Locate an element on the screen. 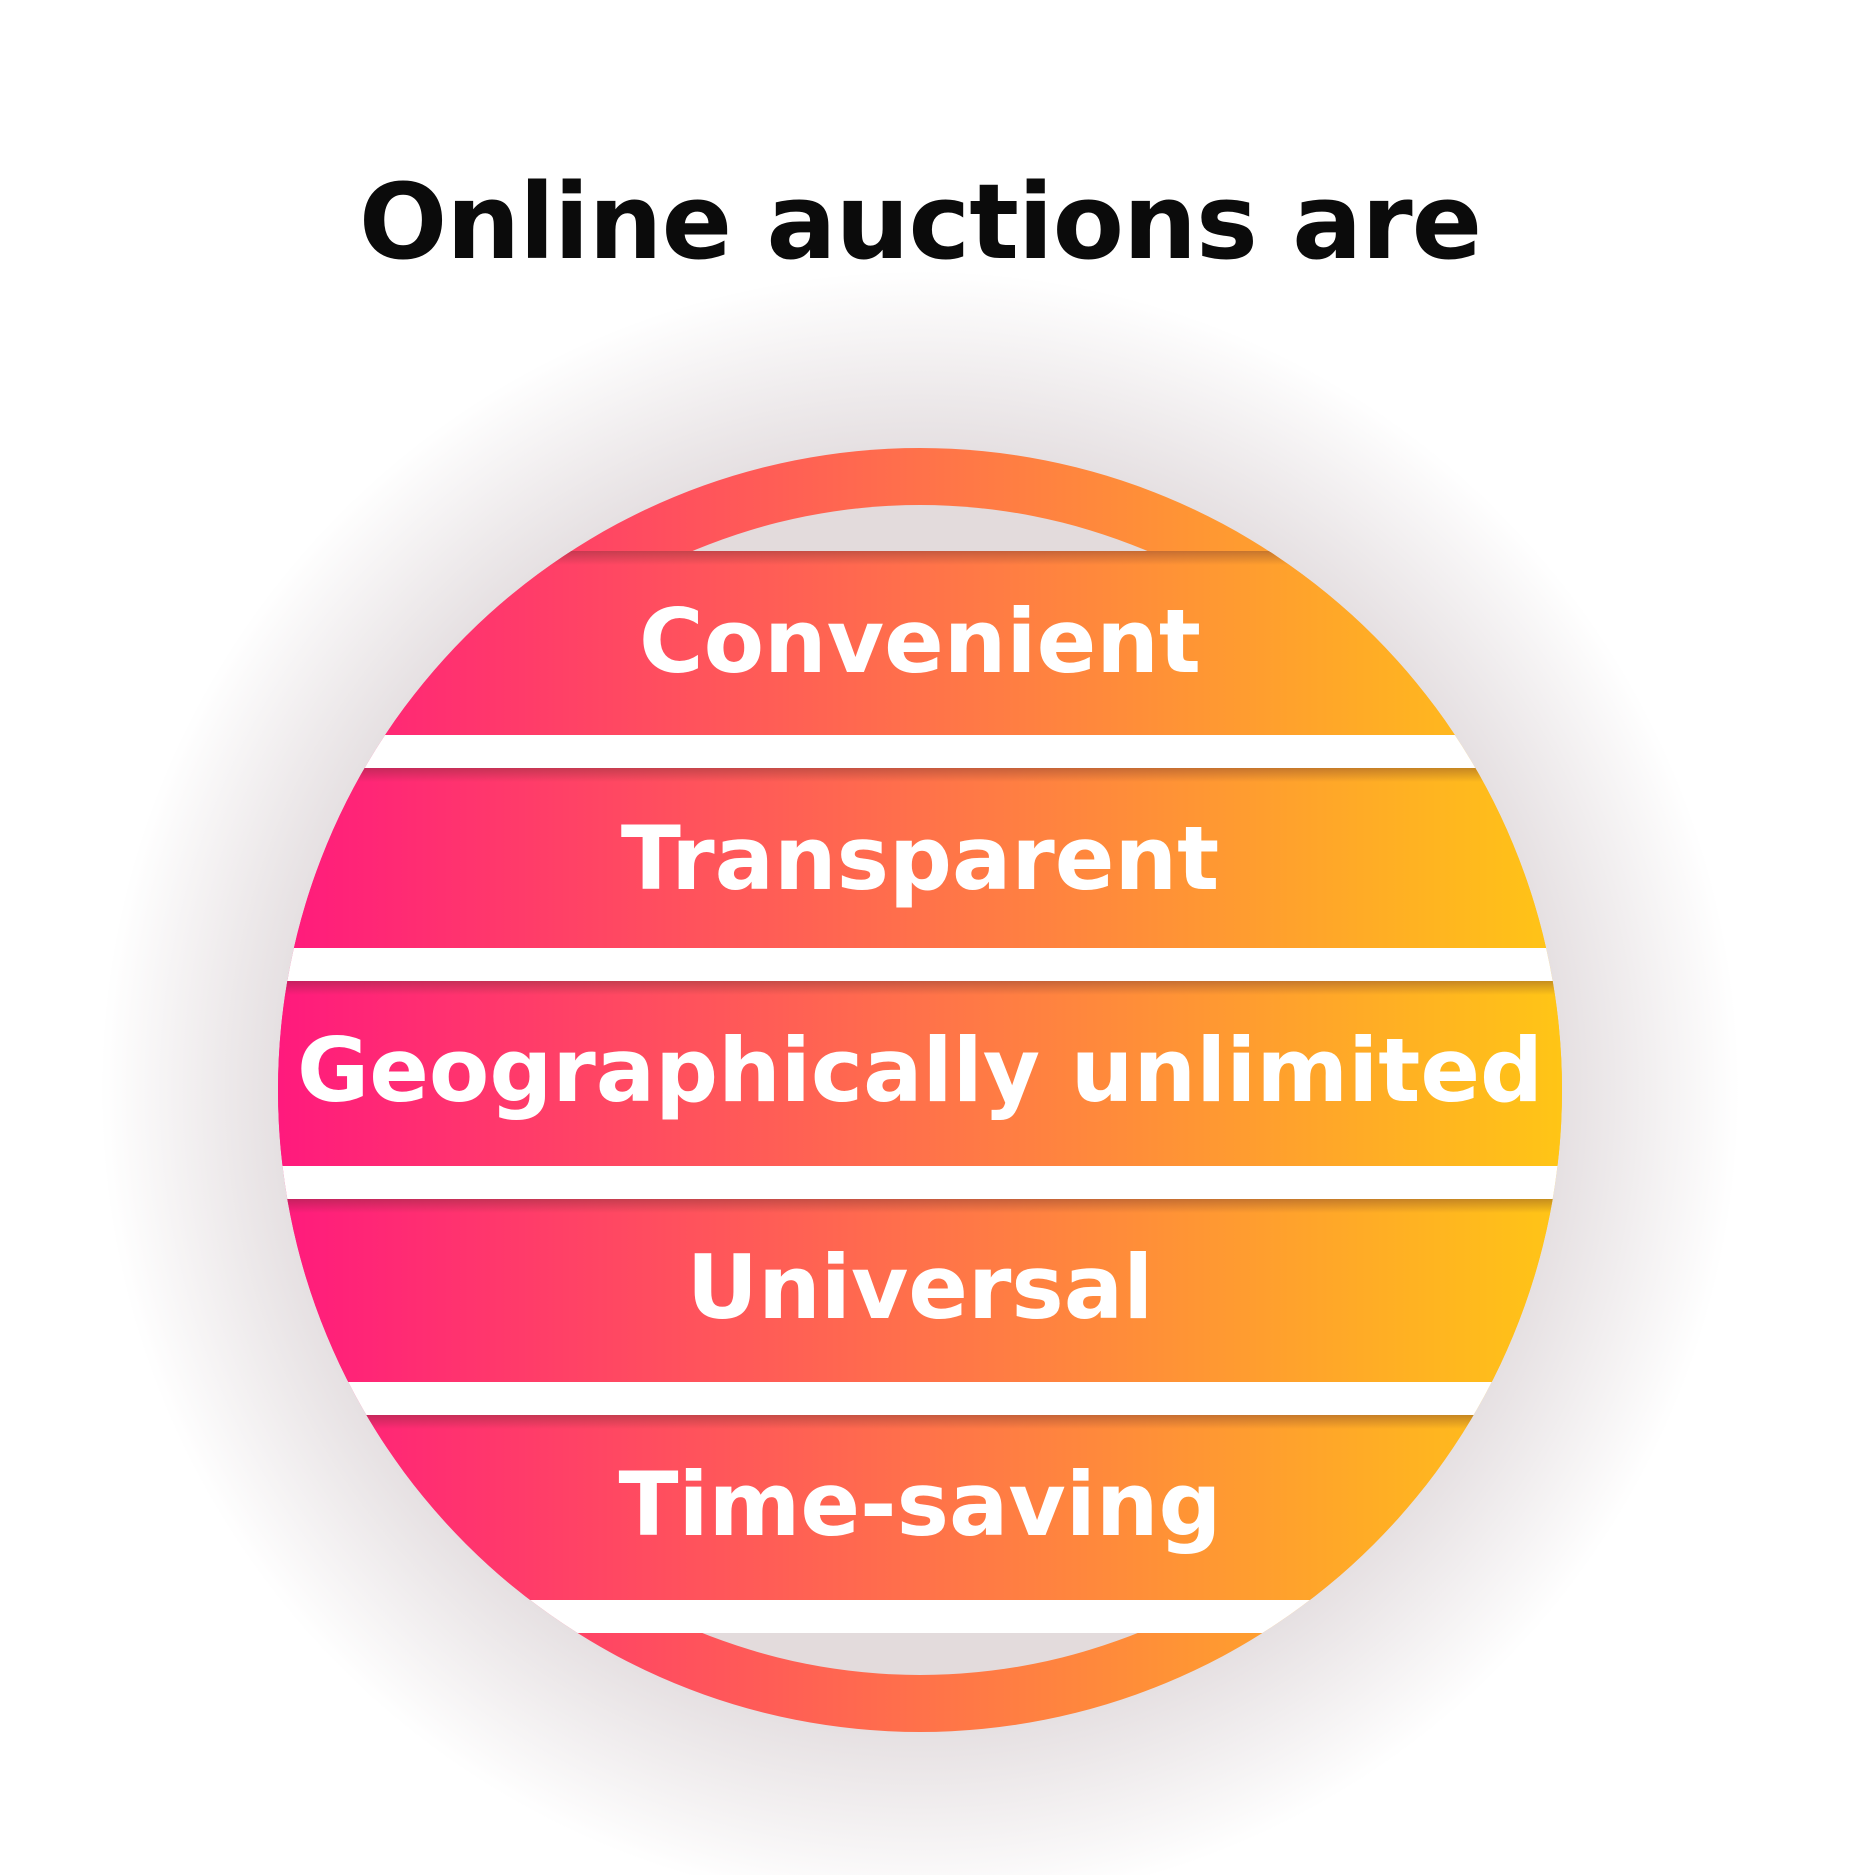  band-label: Time-saving is located at coordinates (919, 1504).